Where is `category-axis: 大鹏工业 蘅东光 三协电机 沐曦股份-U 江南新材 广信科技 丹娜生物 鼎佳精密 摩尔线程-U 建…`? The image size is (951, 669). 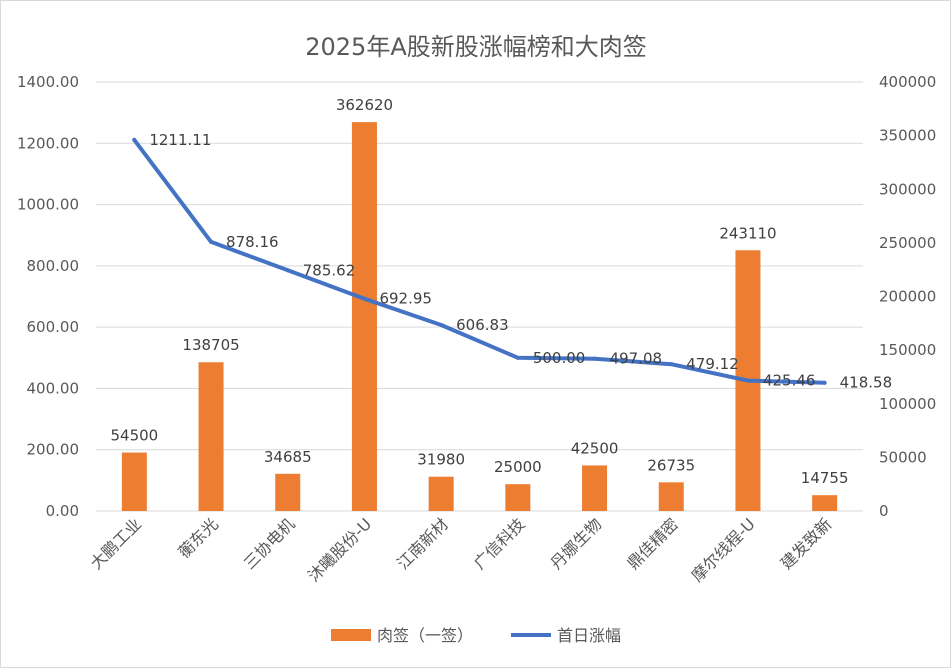
category-axis: 大鹏工业 蘅东光 三协电机 沐曦股份-U 江南新材 广信科技 丹娜生物 鼎佳精密 摩尔线程-U 建… is located at coordinates (460, 549).